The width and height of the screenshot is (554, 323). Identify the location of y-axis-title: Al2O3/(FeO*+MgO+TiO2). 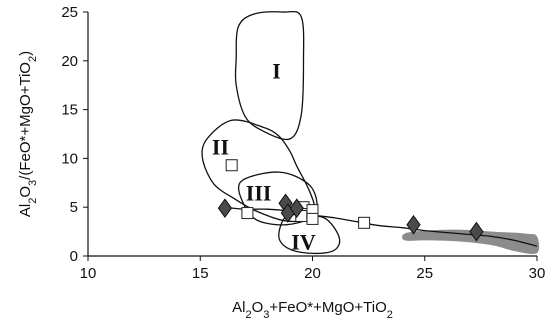
(28, 134).